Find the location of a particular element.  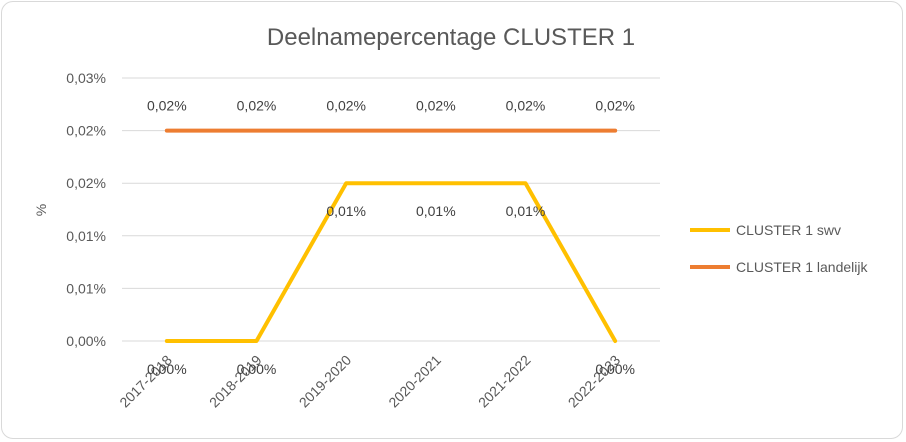

y-tick-label: 0,00% is located at coordinates (86, 341).